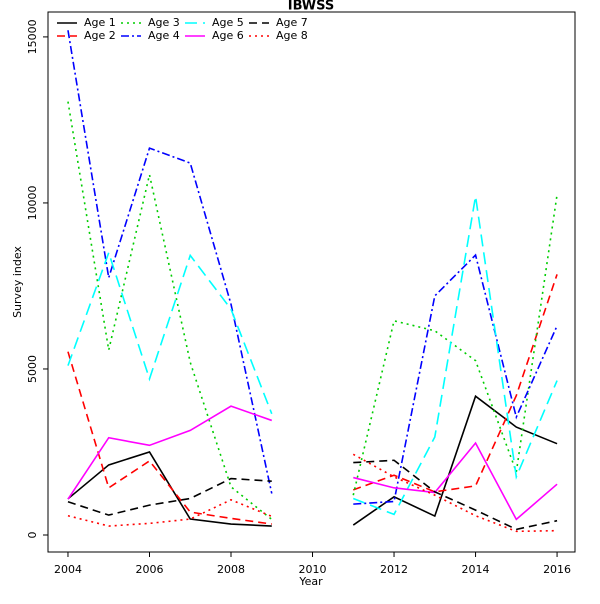  I want to click on x-tick-label: 2014, so click(476, 569).